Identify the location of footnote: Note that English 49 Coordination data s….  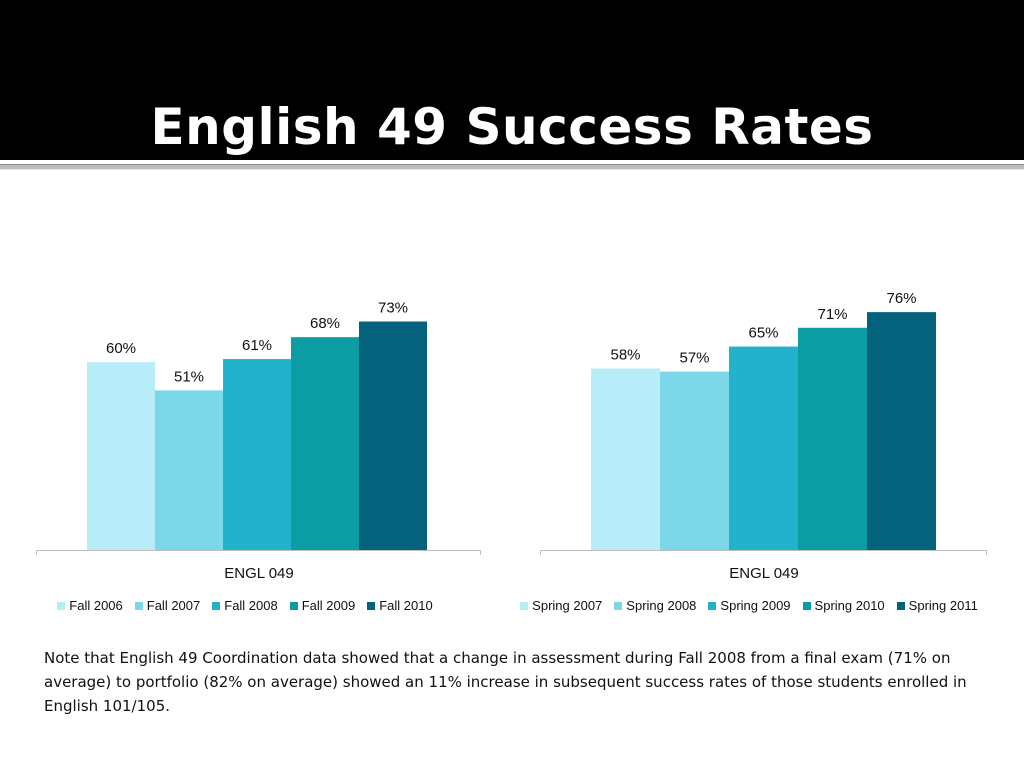
(505, 682).